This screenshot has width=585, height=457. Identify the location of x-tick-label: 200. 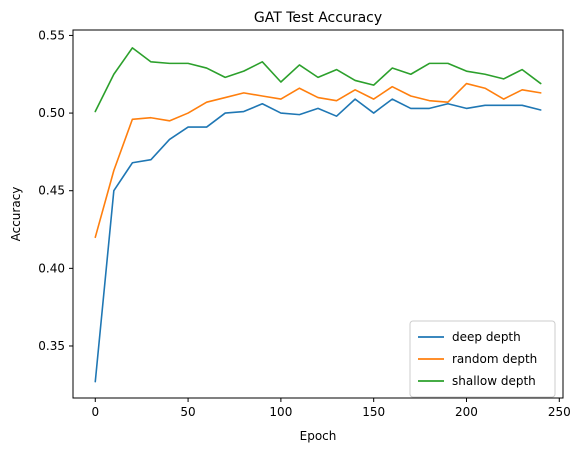
(466, 412).